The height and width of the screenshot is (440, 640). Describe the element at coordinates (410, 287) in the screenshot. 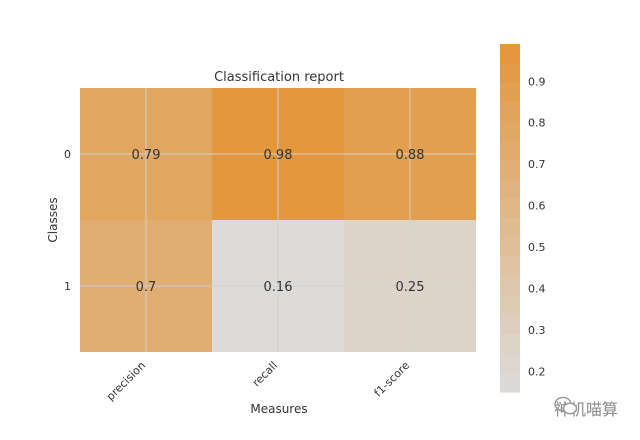

I see `cell-value-label: 0.25` at that location.